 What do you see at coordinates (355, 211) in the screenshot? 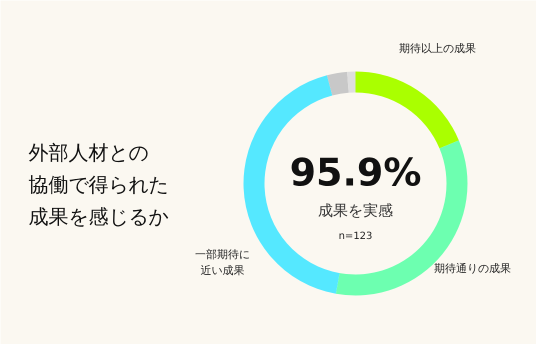
I see `text: 成果を実感` at bounding box center [355, 211].